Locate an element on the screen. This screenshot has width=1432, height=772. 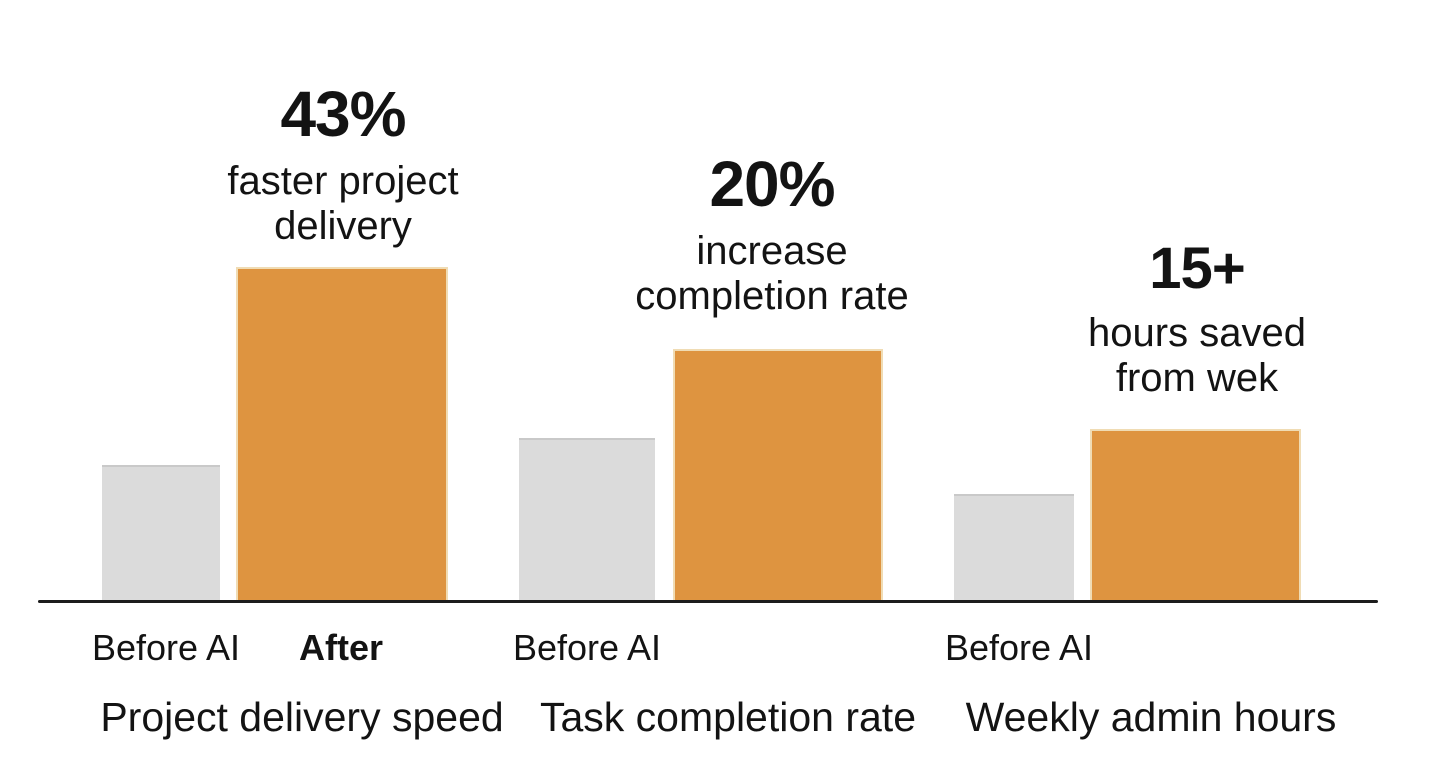
tick-label-before-3: Before AI is located at coordinates (1019, 647).